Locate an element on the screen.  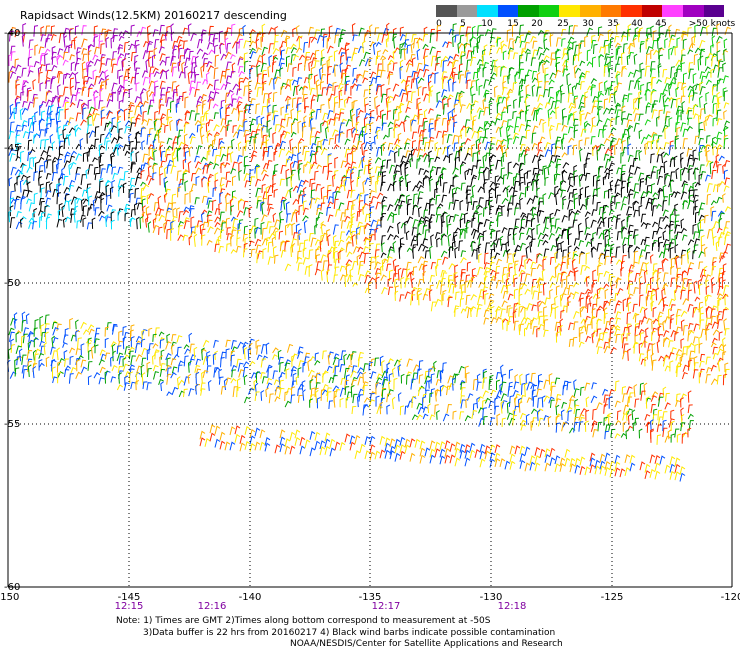
longitude-label: -130 is located at coordinates (491, 597).